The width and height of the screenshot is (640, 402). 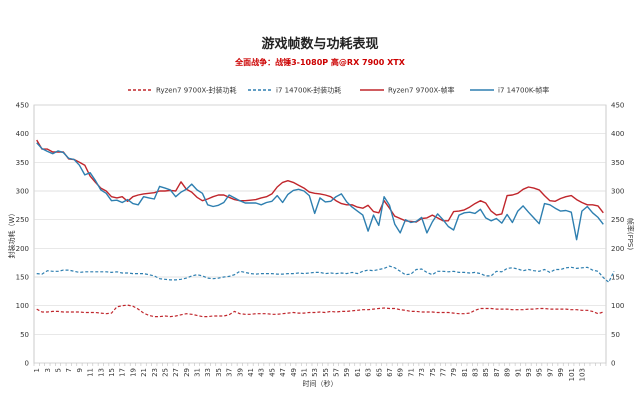 I want to click on x-tick-label: 51, so click(x=304, y=372).